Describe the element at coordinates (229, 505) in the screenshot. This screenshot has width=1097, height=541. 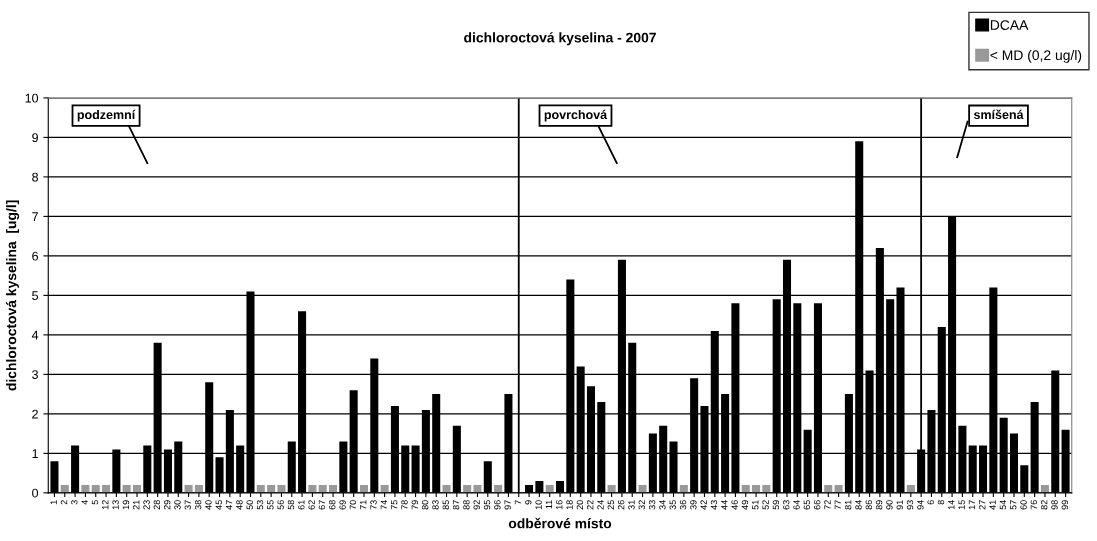
I see `x-tick-label: 47` at that location.